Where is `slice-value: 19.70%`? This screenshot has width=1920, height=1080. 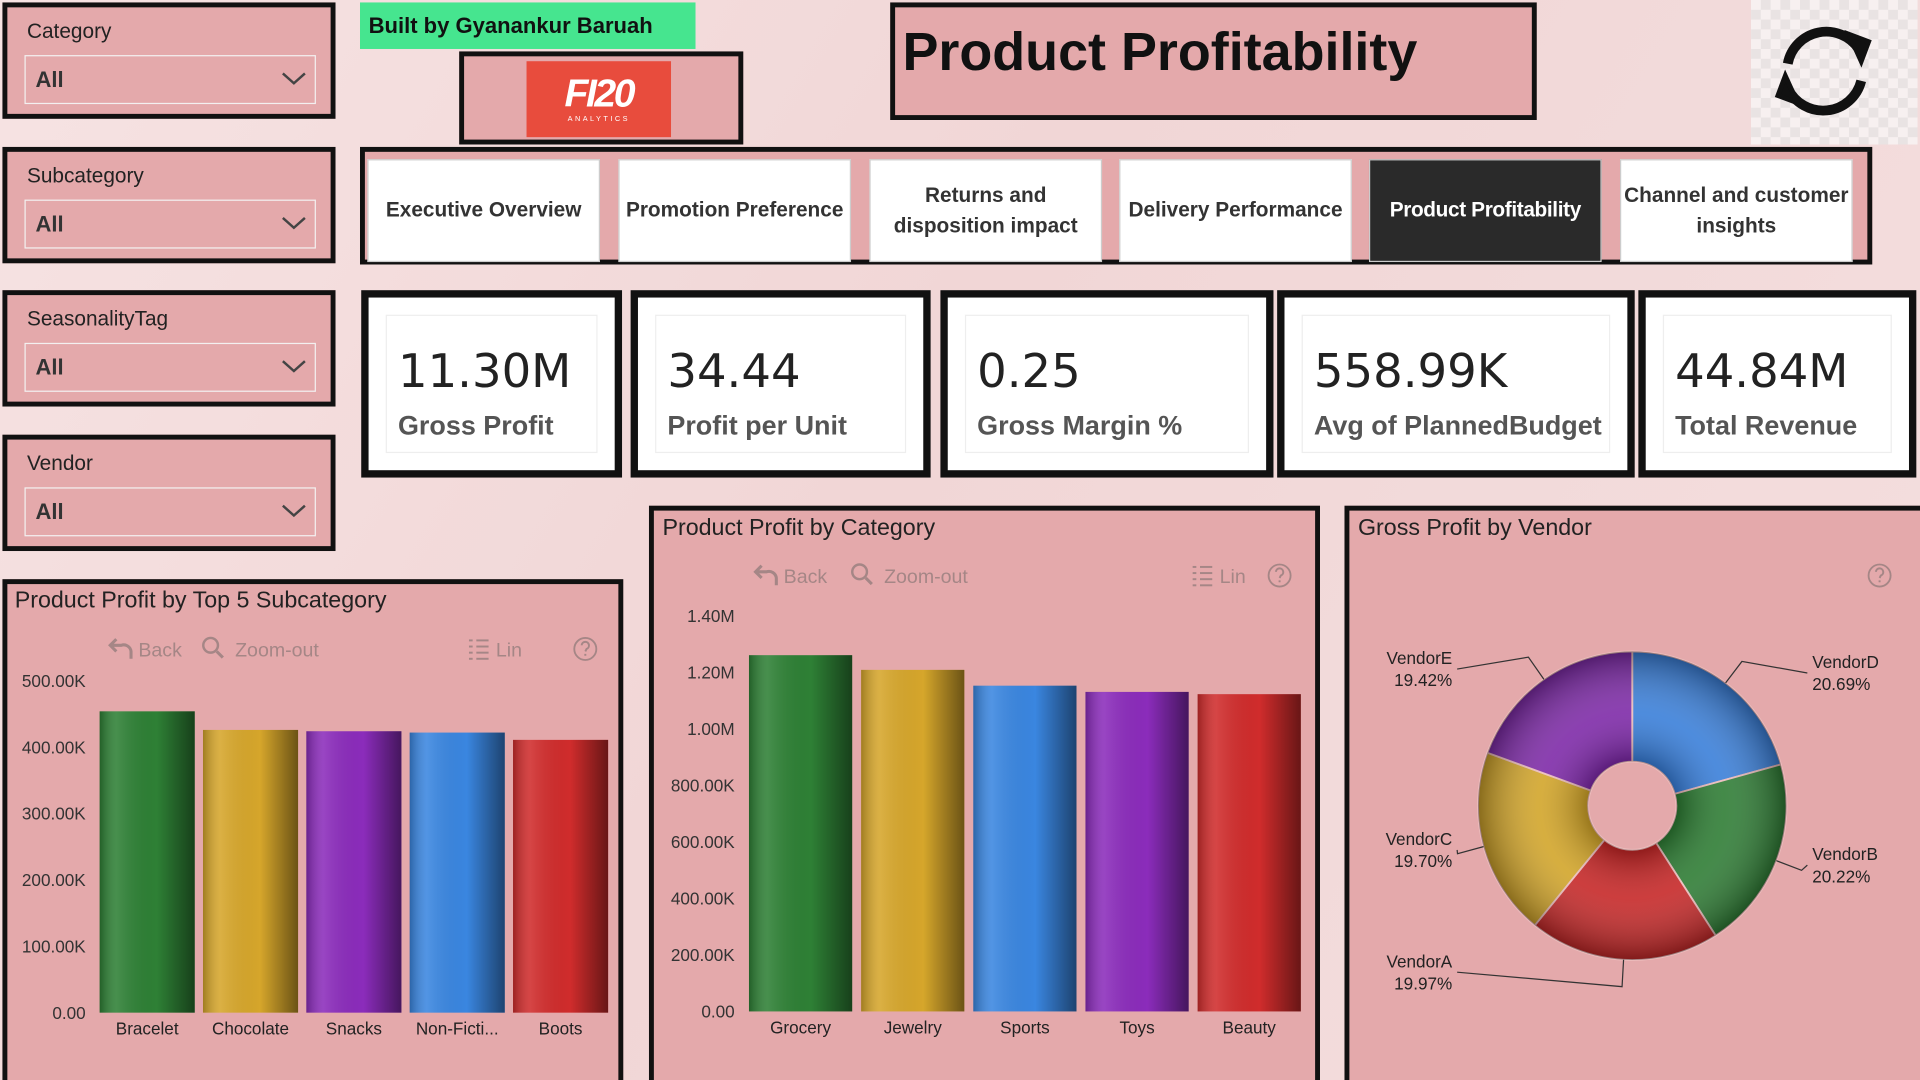 slice-value: 19.70% is located at coordinates (1423, 861).